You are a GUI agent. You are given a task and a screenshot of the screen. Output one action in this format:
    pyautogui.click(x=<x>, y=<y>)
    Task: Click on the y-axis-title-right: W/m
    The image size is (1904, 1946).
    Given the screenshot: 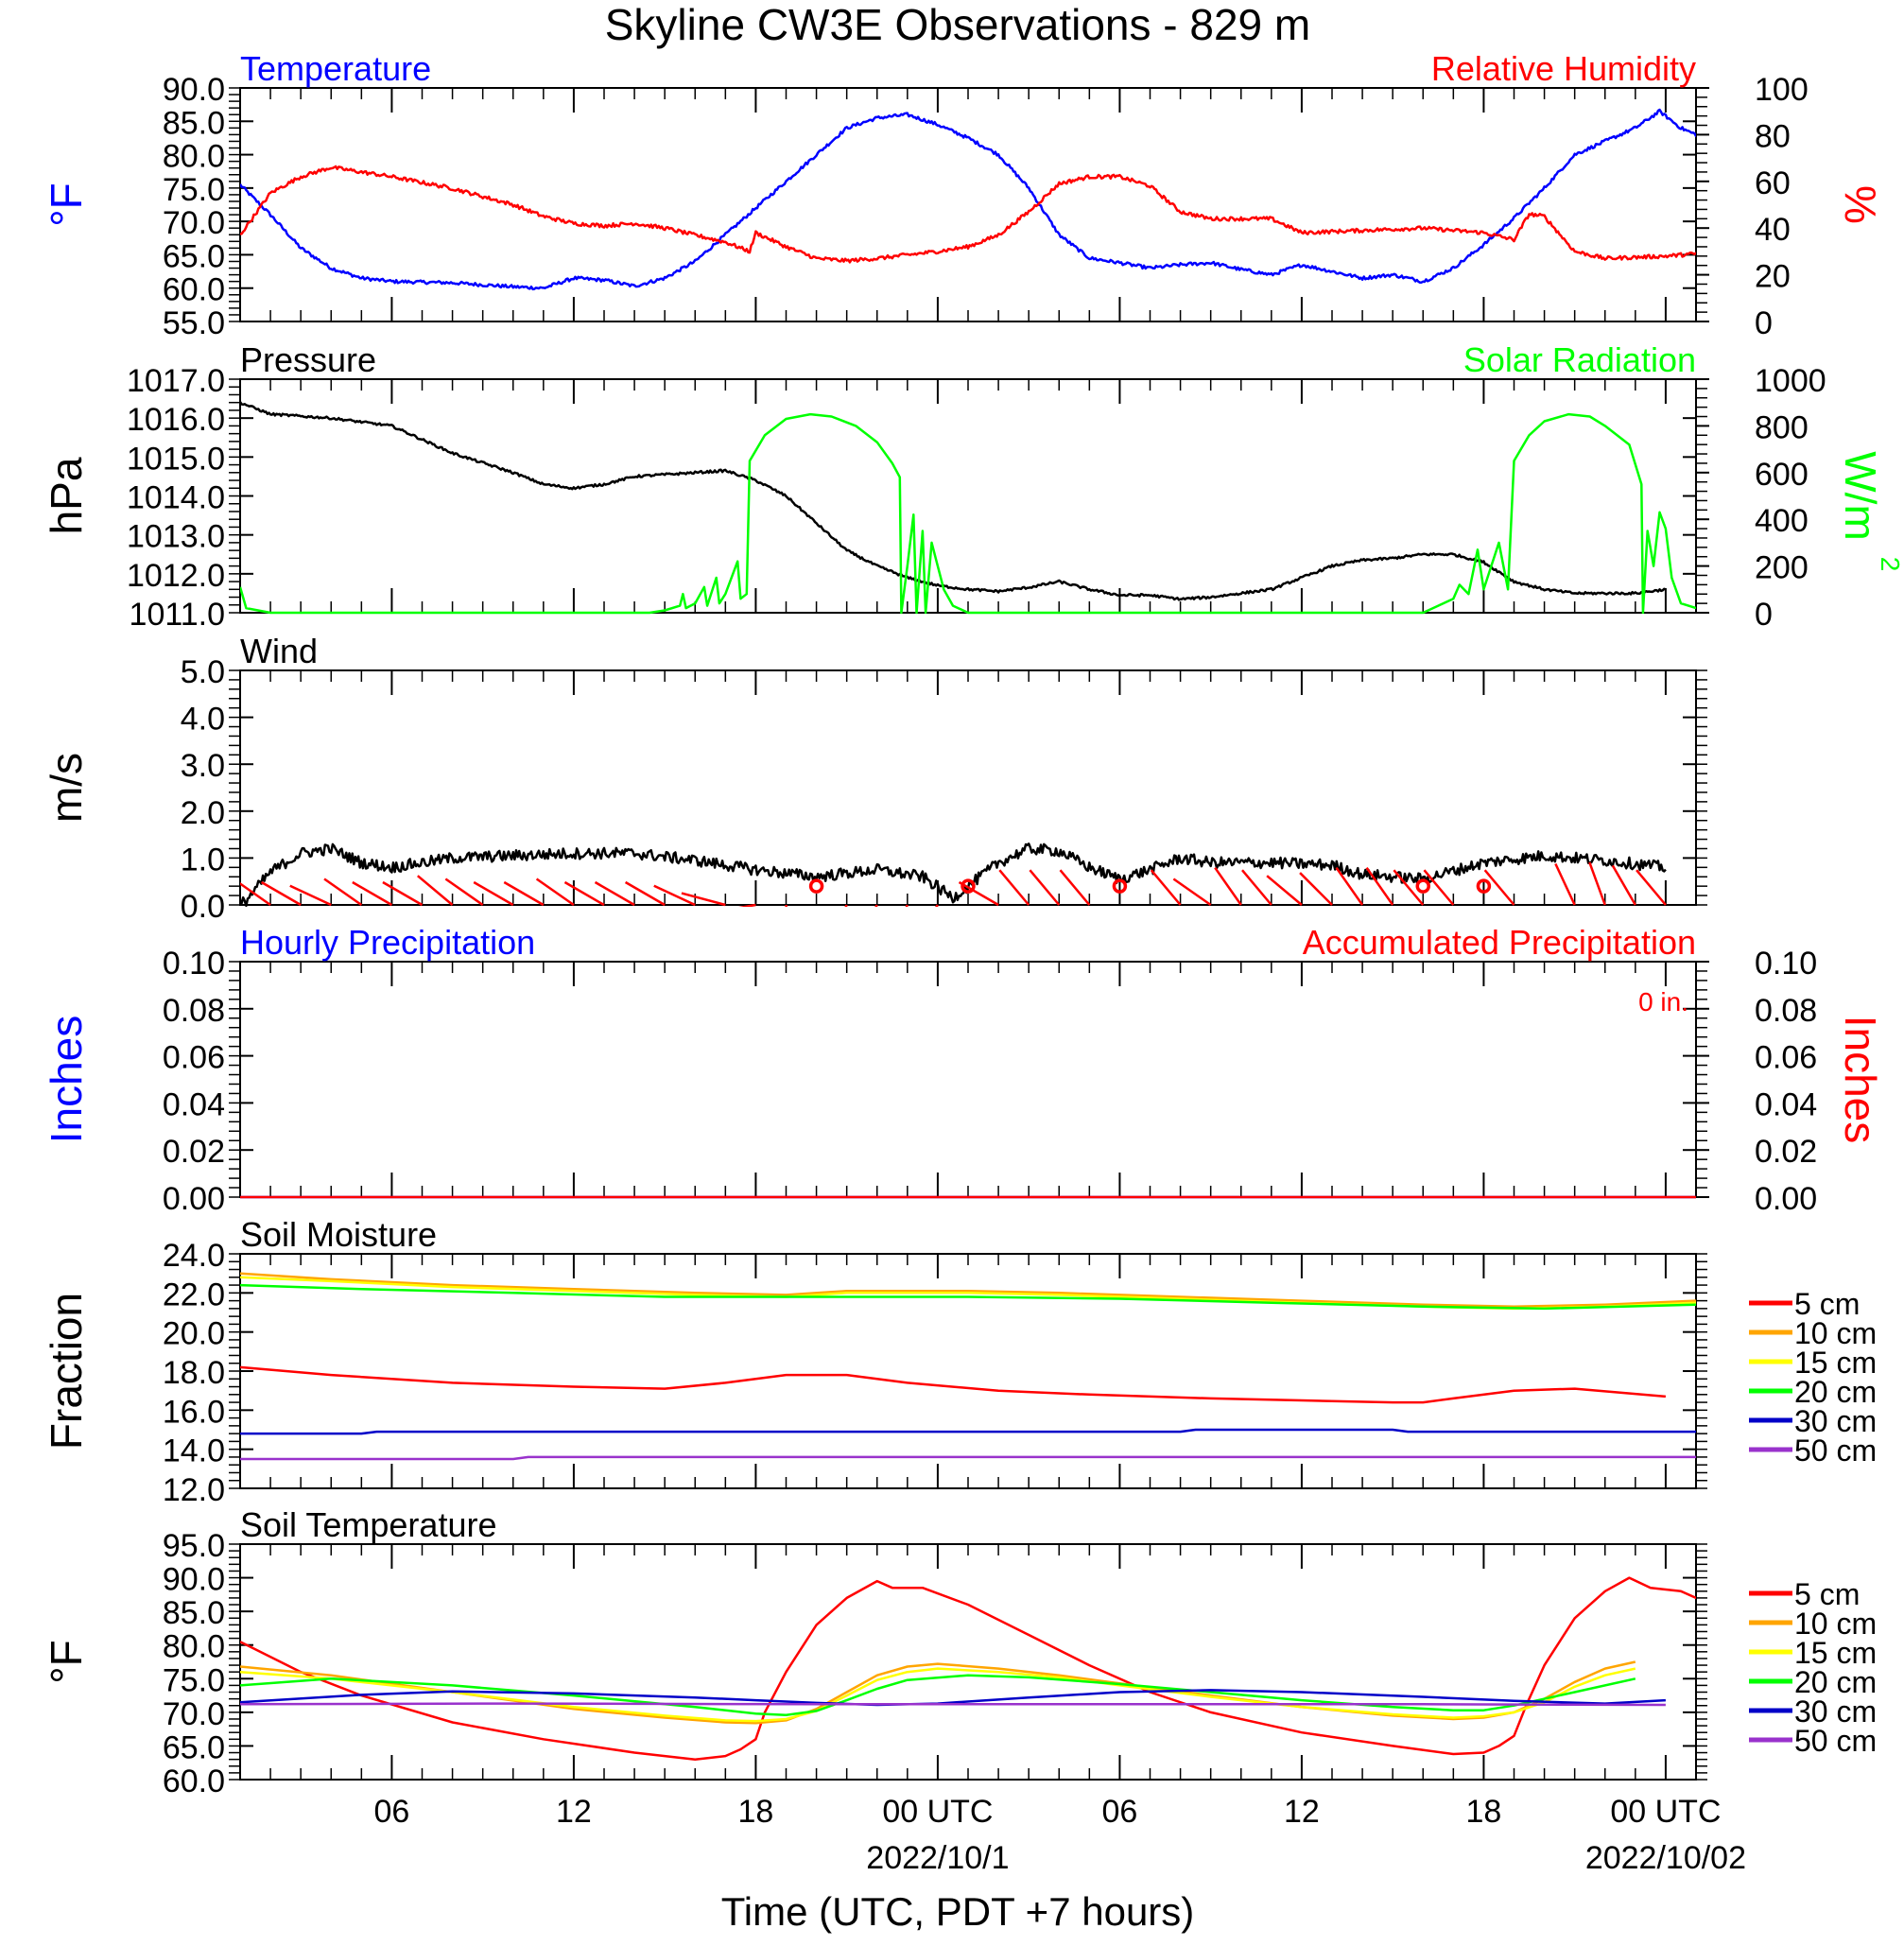 What is the action you would take?
    pyautogui.click(x=1860, y=496)
    